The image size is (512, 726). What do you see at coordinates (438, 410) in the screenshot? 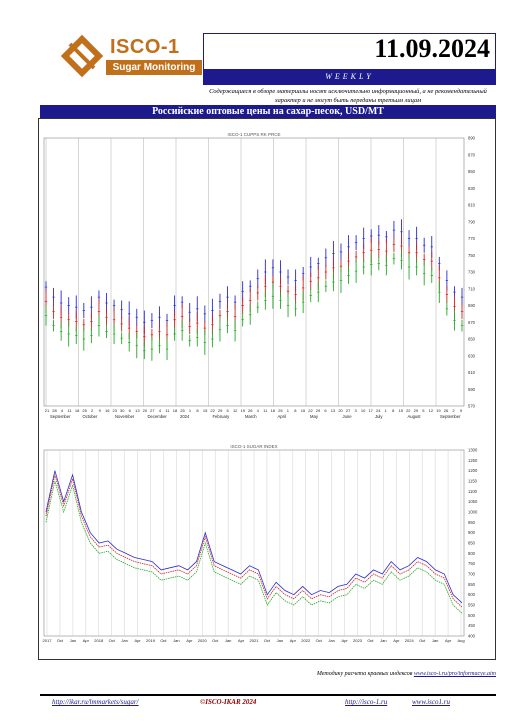
I see `x-tick-label: 19` at bounding box center [438, 410].